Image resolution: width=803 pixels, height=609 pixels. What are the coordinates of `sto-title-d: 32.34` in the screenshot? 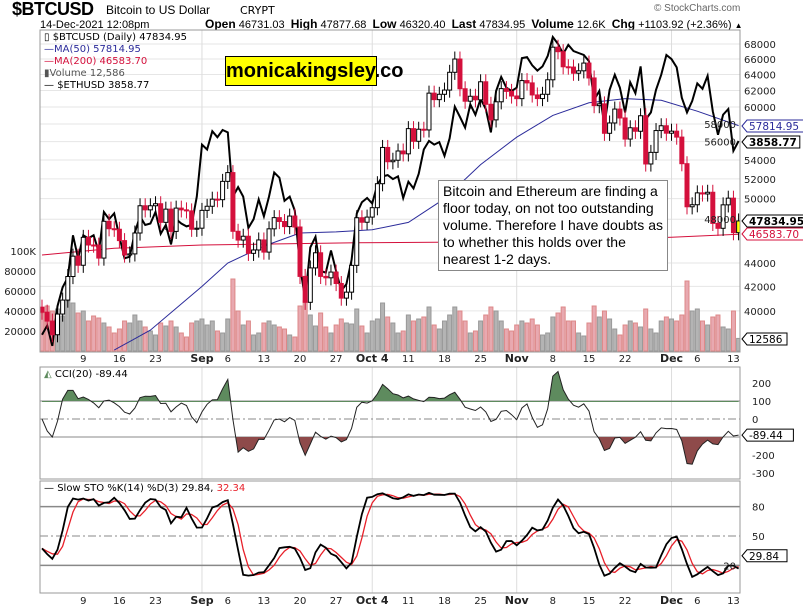 It's located at (231, 488).